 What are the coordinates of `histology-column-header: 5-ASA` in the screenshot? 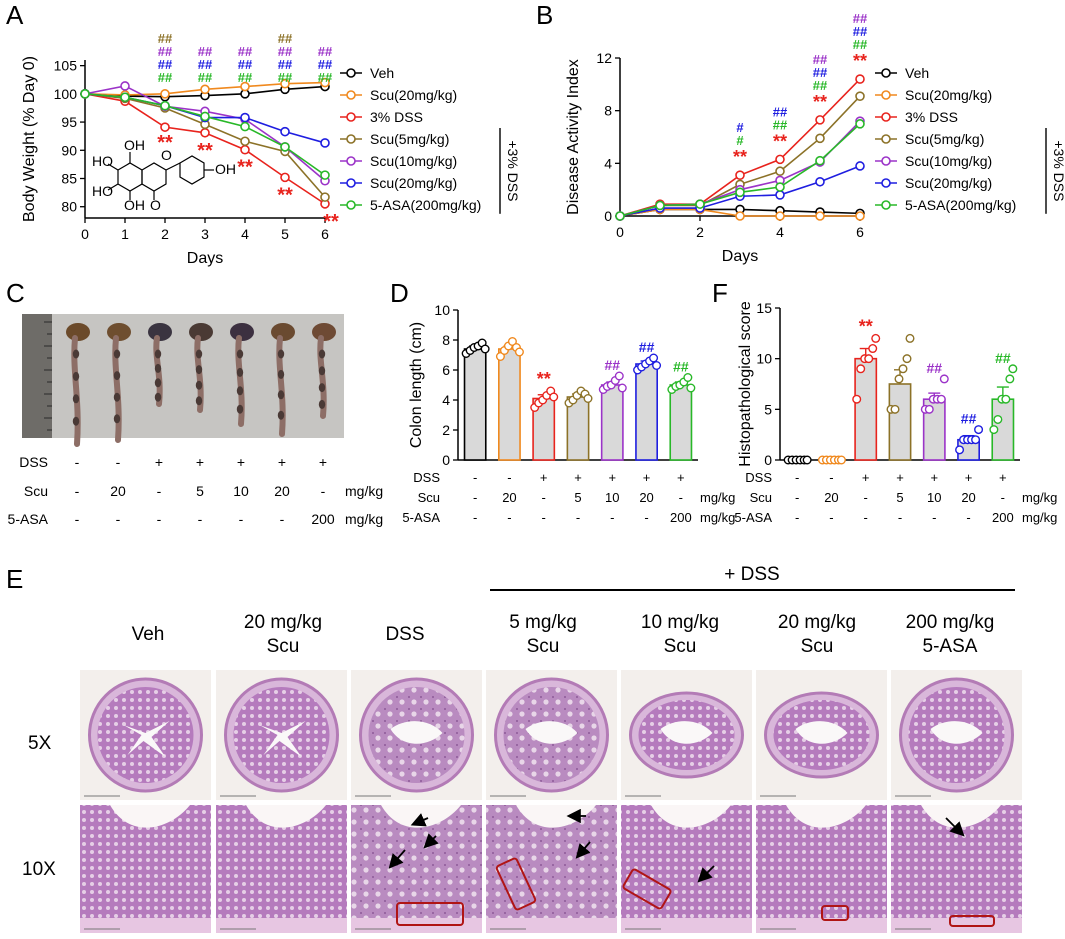 It's located at (950, 646).